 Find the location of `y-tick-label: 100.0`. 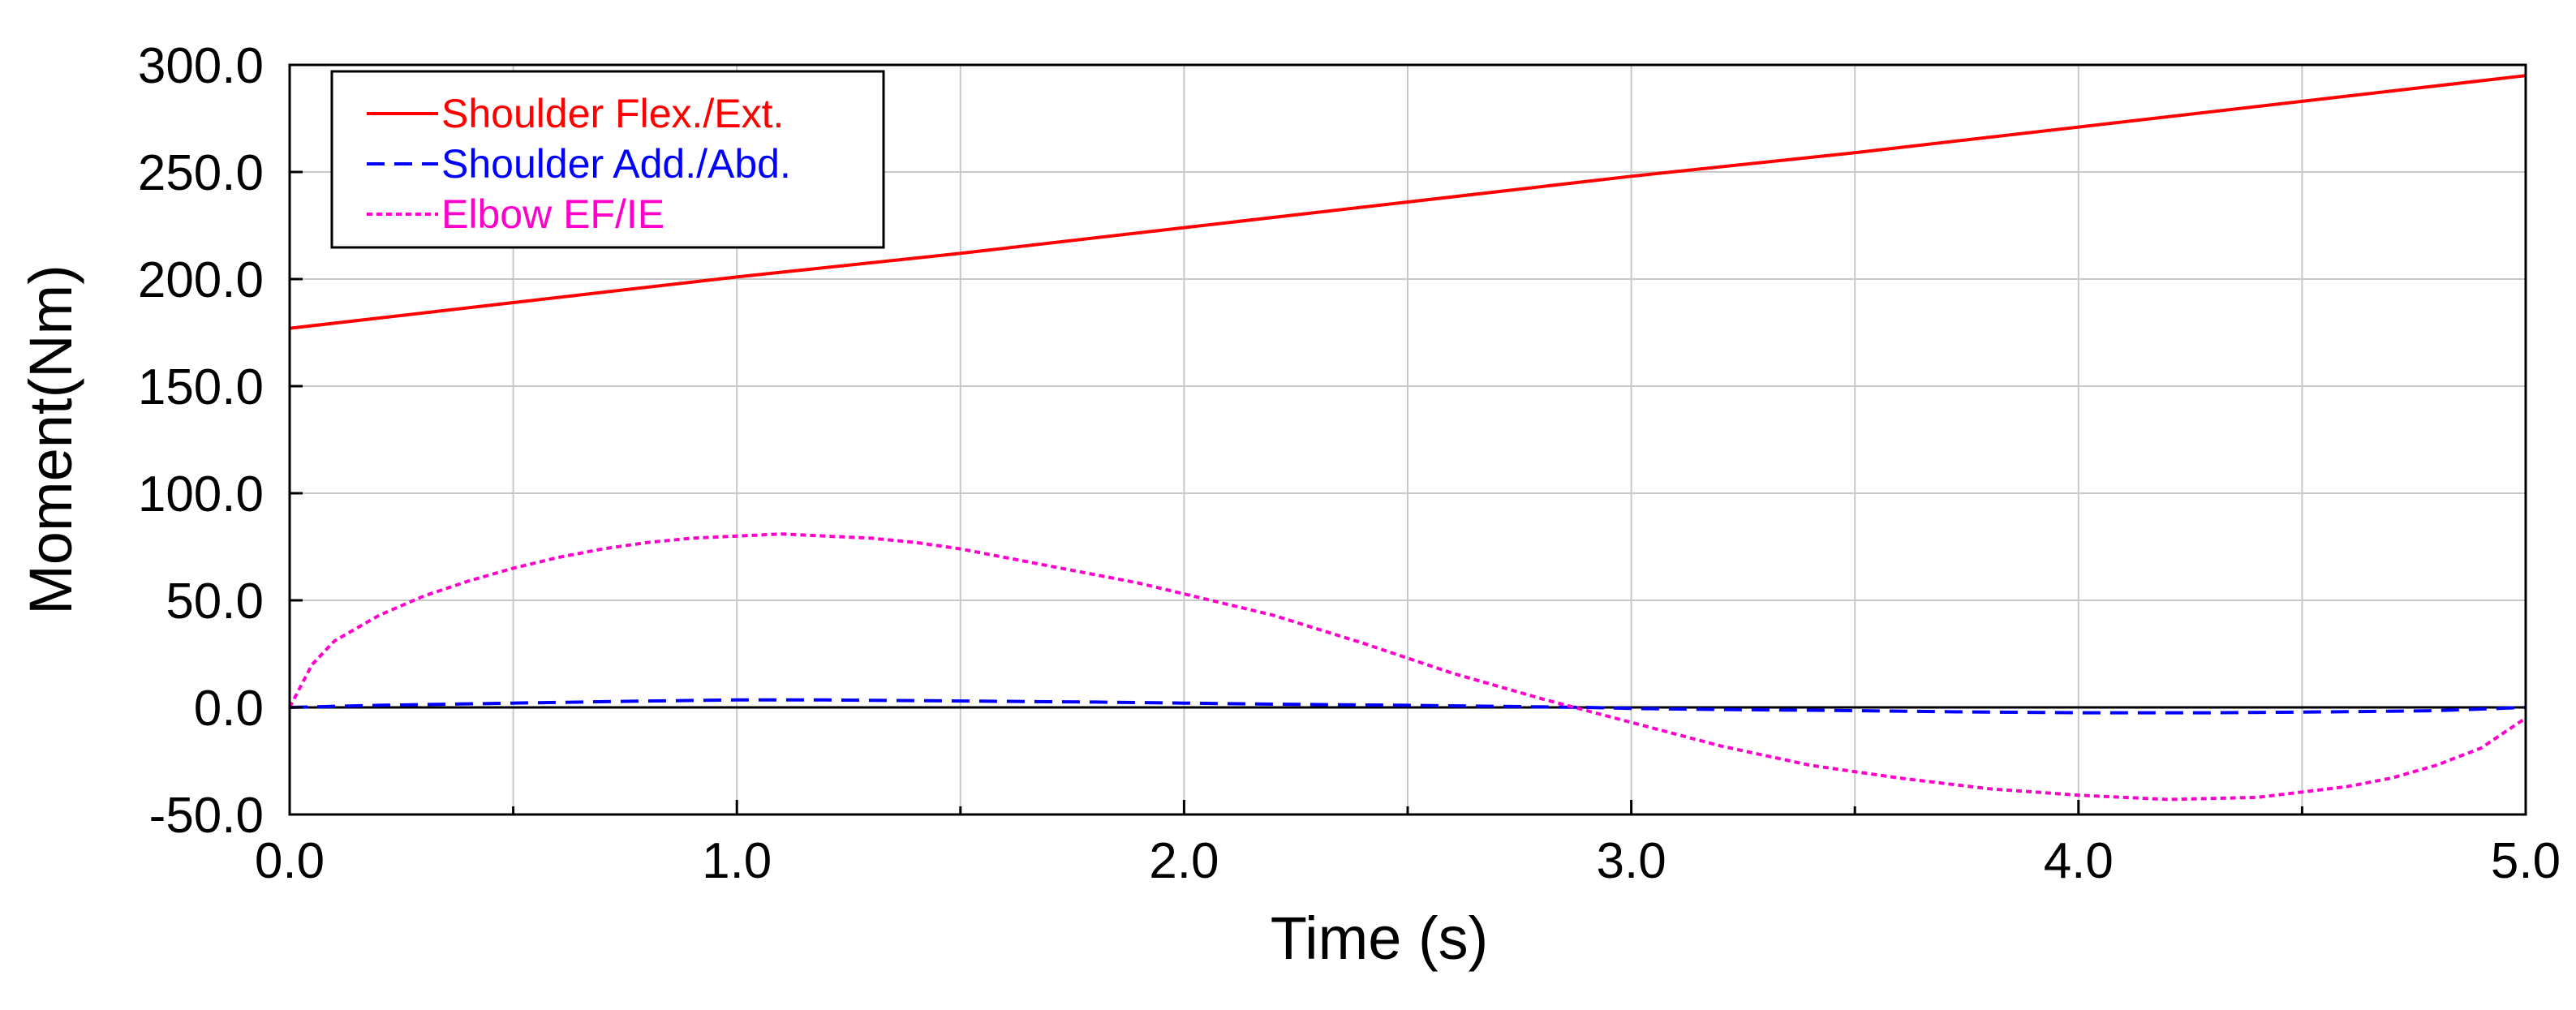

y-tick-label: 100.0 is located at coordinates (201, 494).